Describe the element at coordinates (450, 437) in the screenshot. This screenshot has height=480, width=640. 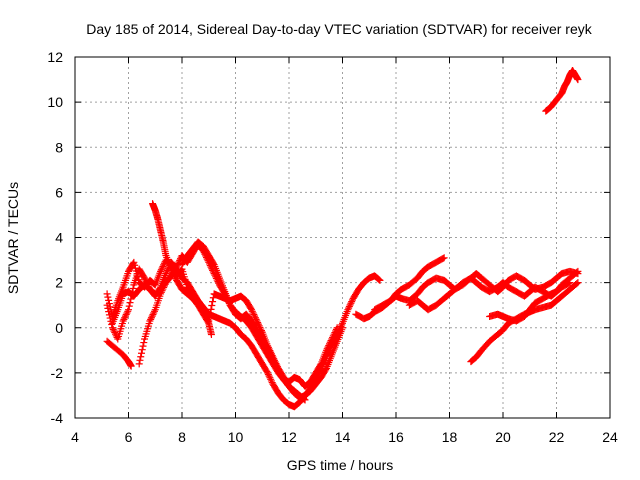
I see `x-tick-label: 18` at that location.